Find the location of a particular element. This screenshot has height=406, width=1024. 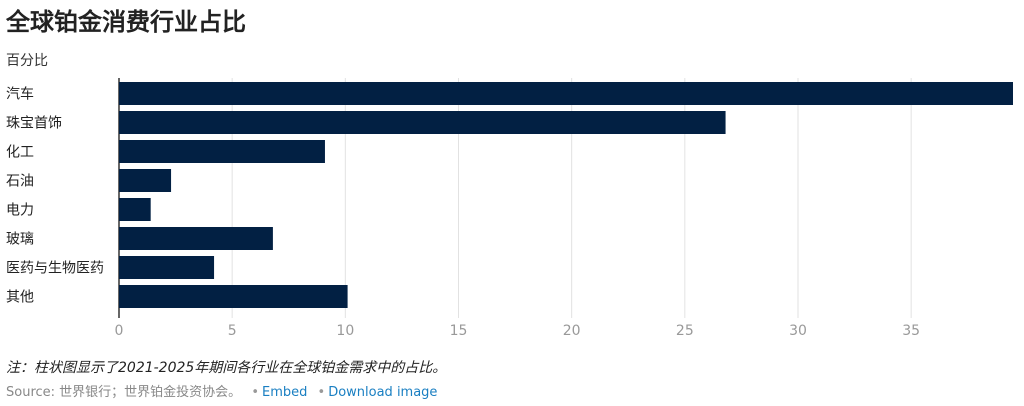

download-image-link: Download image is located at coordinates (383, 392).